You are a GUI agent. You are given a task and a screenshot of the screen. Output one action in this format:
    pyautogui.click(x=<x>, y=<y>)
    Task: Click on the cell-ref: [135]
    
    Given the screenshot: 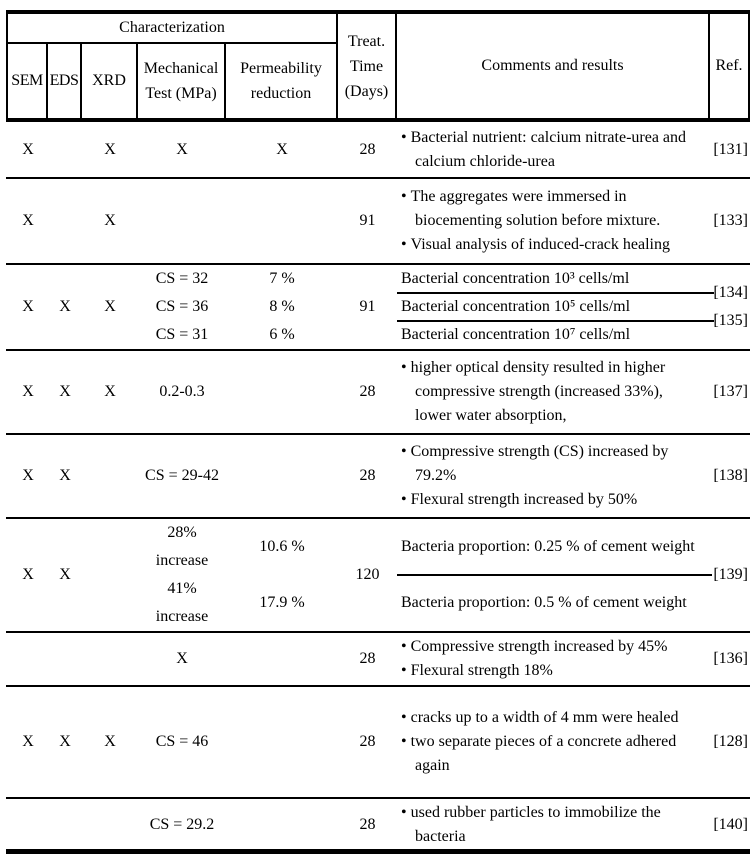 What is the action you would take?
    pyautogui.click(x=730, y=320)
    